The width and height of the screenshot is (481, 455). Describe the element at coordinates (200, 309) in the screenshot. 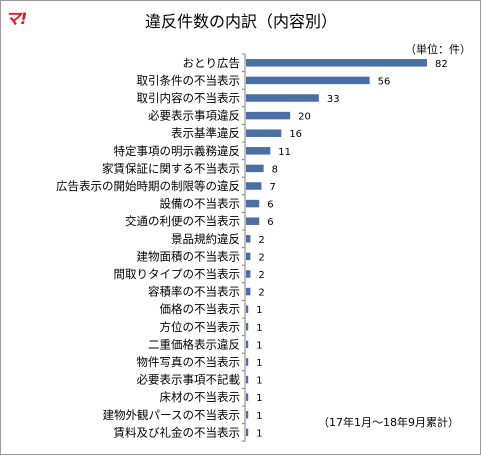

I see `category-label: 価格の不当表示` at that location.